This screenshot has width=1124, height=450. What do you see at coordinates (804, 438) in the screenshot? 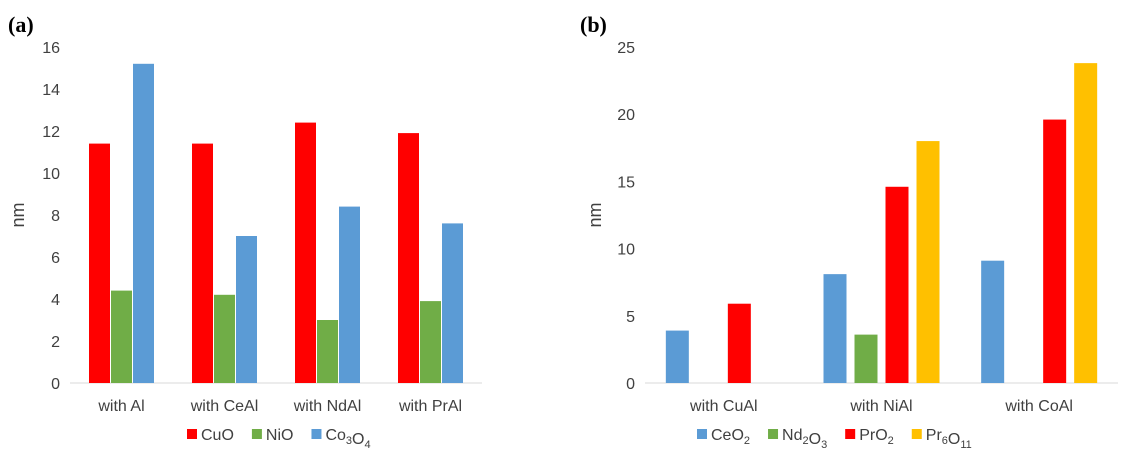
I see `legend-label: Nd2O3` at bounding box center [804, 438].